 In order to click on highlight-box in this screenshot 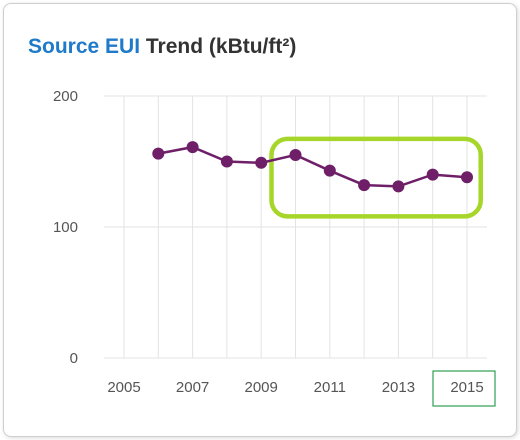, I will do `click(376, 177)`.